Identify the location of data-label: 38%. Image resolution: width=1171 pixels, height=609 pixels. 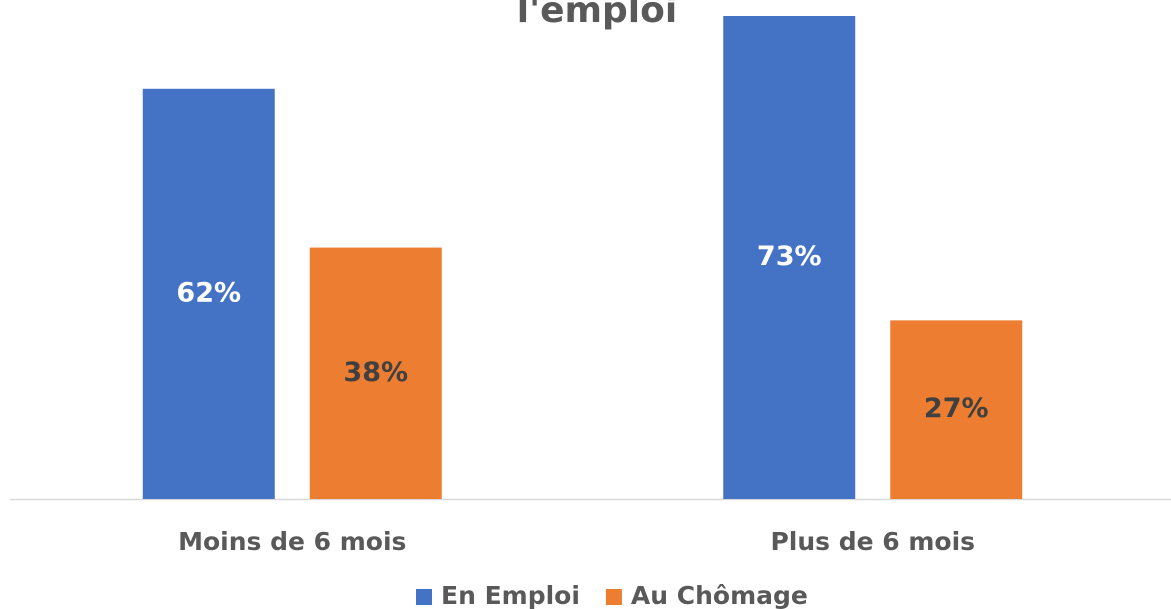
(375, 372).